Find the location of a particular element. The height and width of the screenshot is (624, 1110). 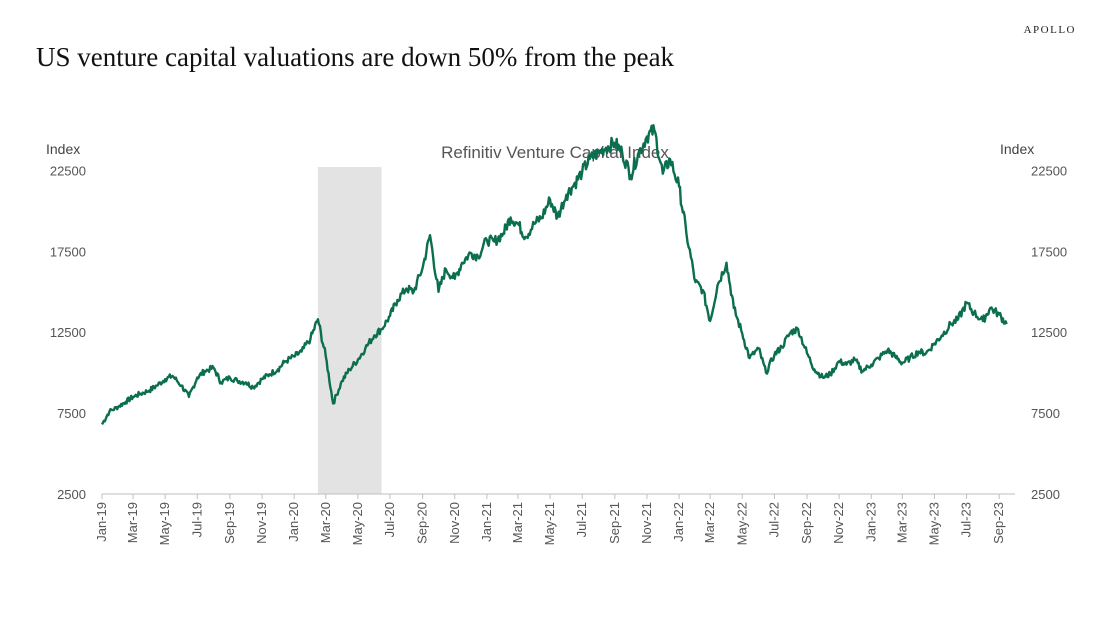

x-tick-label: Nov-21 is located at coordinates (646, 523).